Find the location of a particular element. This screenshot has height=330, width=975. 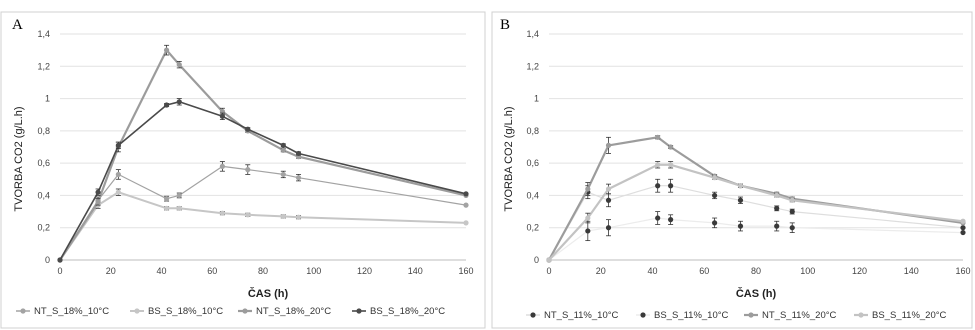

panel-b-x-tick-label: 60 is located at coordinates (704, 271).